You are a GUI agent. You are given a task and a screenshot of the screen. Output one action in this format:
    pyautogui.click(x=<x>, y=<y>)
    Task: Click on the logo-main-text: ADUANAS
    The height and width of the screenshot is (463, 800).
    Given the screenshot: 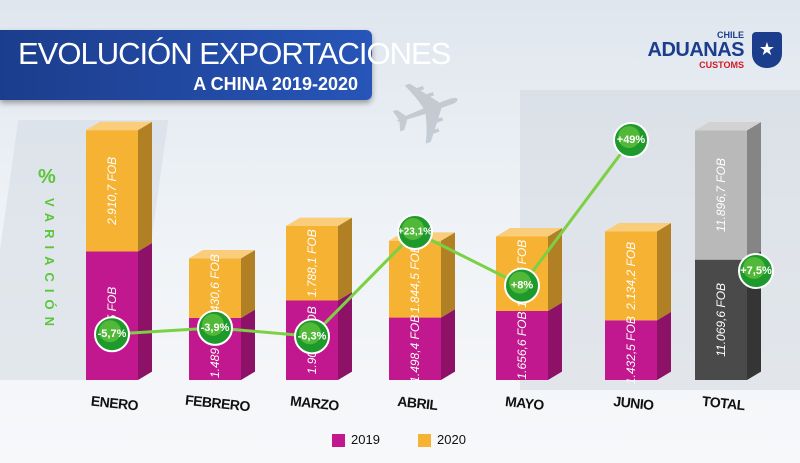 What is the action you would take?
    pyautogui.click(x=696, y=50)
    